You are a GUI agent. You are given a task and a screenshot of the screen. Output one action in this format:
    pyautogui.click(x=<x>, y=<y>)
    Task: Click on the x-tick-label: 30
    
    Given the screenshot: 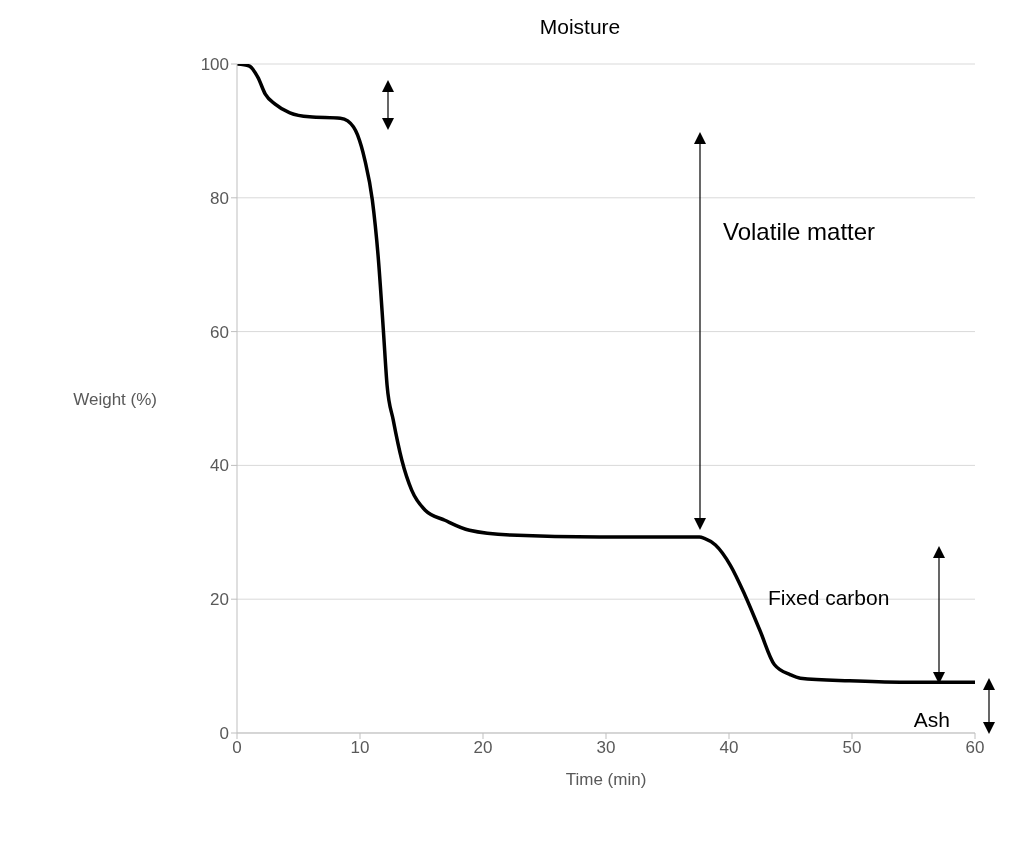 What is the action you would take?
    pyautogui.click(x=606, y=748)
    